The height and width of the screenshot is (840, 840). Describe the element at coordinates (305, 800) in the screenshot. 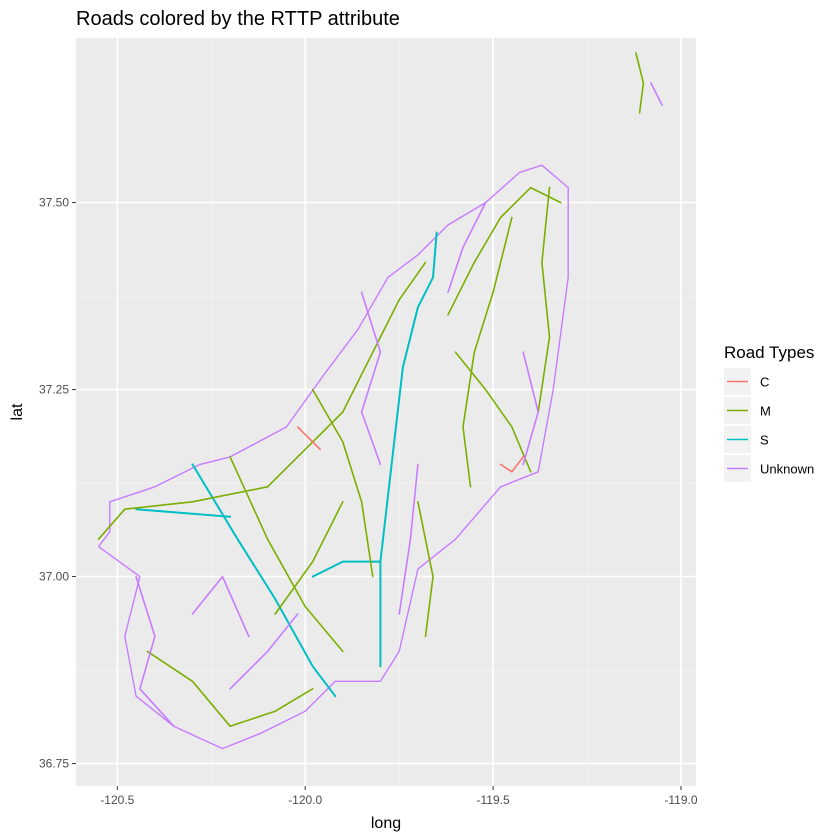

I see `x-tick-label: -120.0` at that location.